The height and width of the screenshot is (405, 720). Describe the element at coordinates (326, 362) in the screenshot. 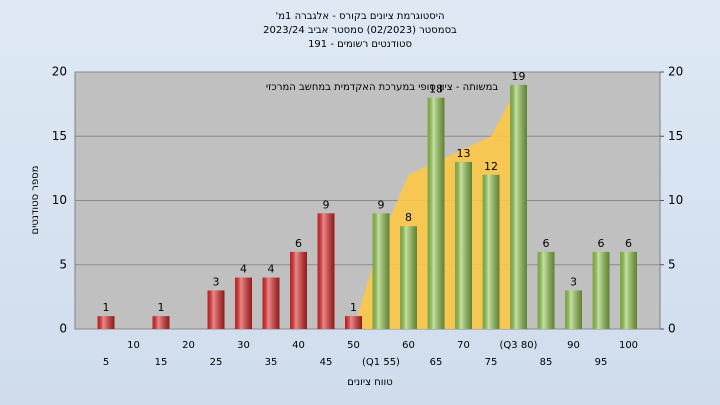

I see `x-tick-label: 45` at that location.